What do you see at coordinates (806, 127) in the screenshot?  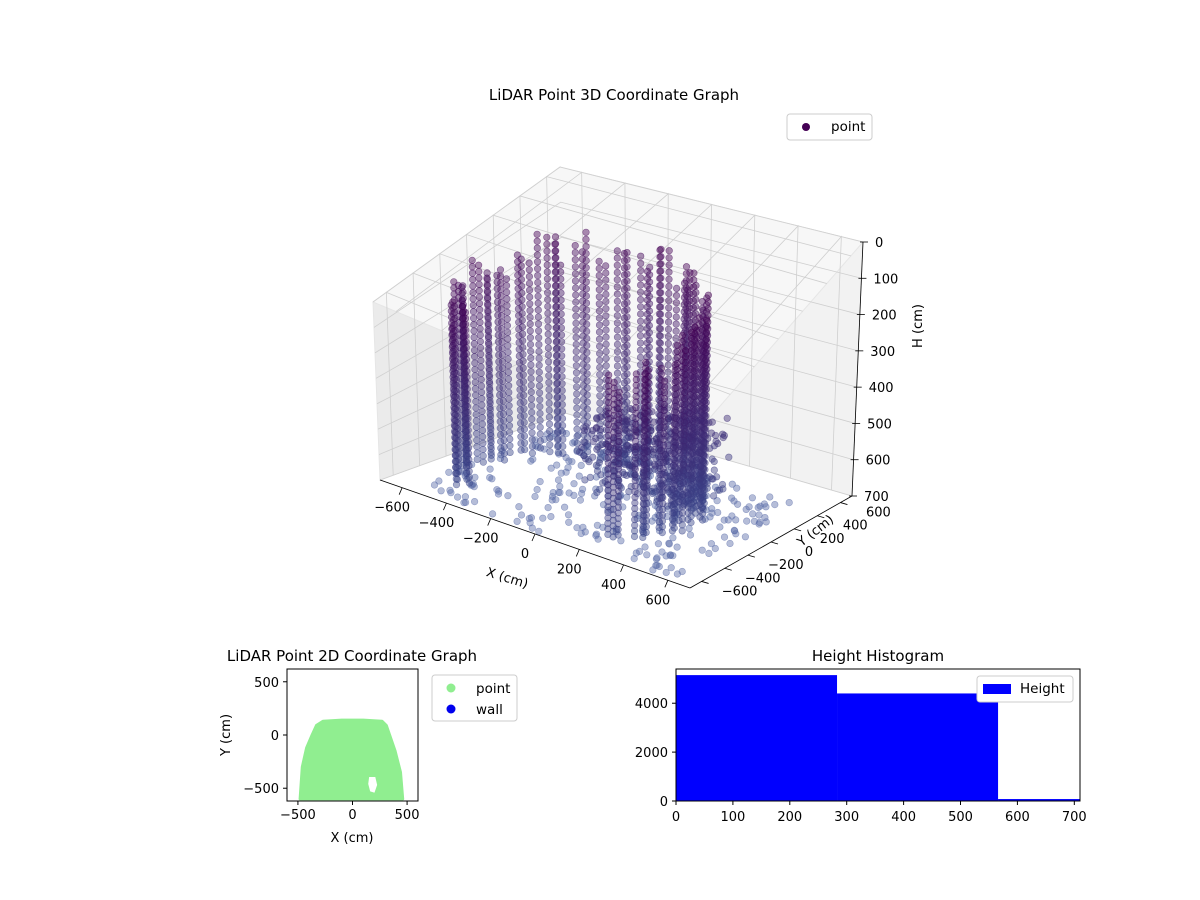 I see `legend-marker-point` at bounding box center [806, 127].